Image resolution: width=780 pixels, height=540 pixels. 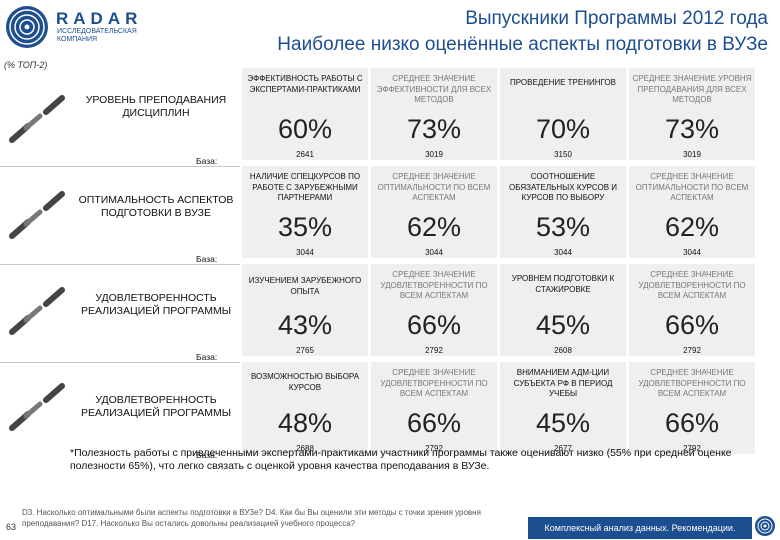 I want to click on metric-value: 70%, so click(x=563, y=129).